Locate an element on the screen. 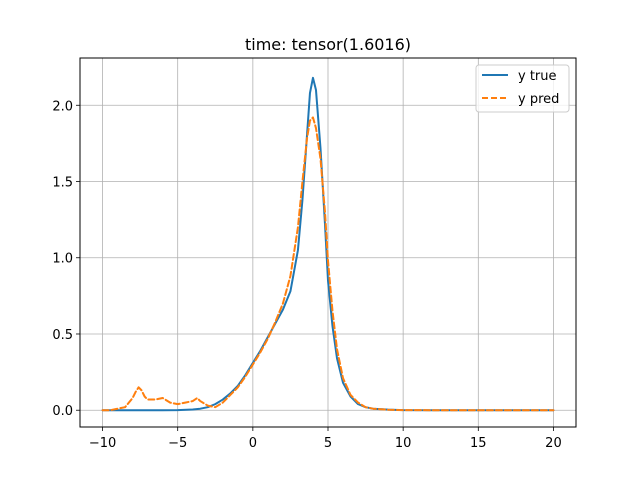 The height and width of the screenshot is (480, 640). x-tick-label: −10 is located at coordinates (102, 443).